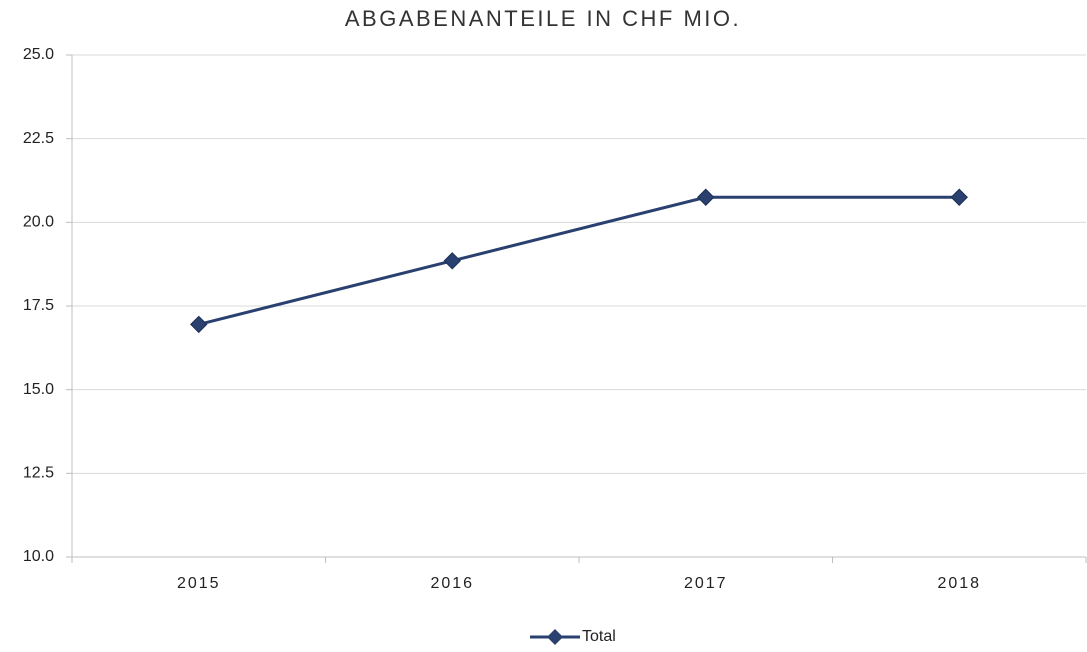 The height and width of the screenshot is (652, 1087). What do you see at coordinates (38, 54) in the screenshot?
I see `y-tick-label: 25.0` at bounding box center [38, 54].